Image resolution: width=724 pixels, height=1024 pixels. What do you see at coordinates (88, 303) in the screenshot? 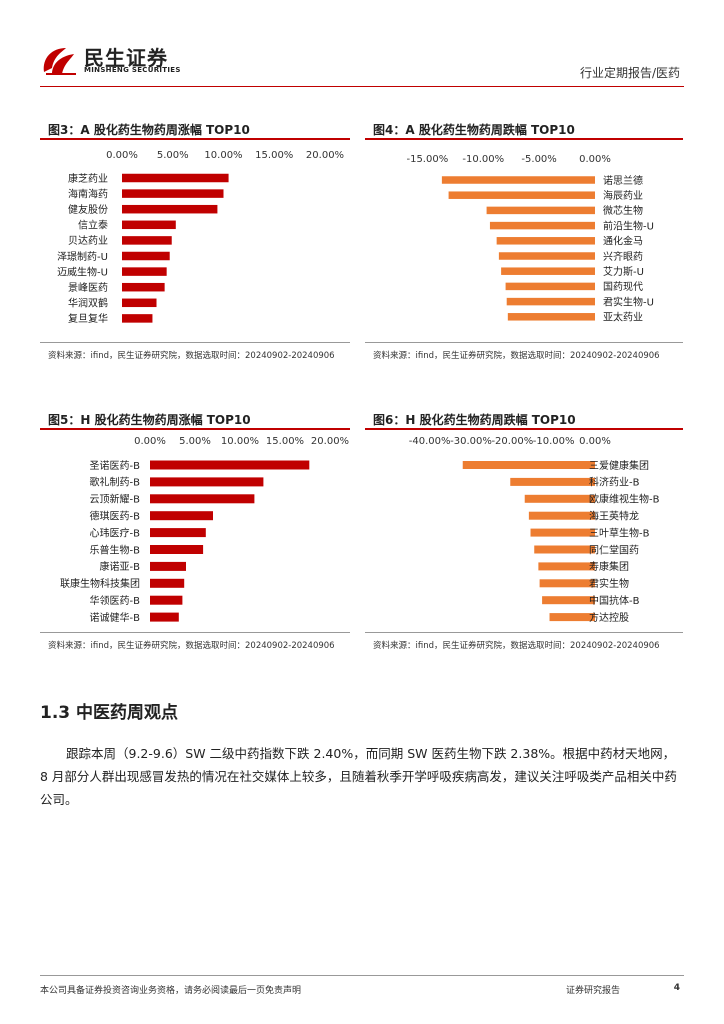
I see `category-label: 华润双鹤` at bounding box center [88, 303].